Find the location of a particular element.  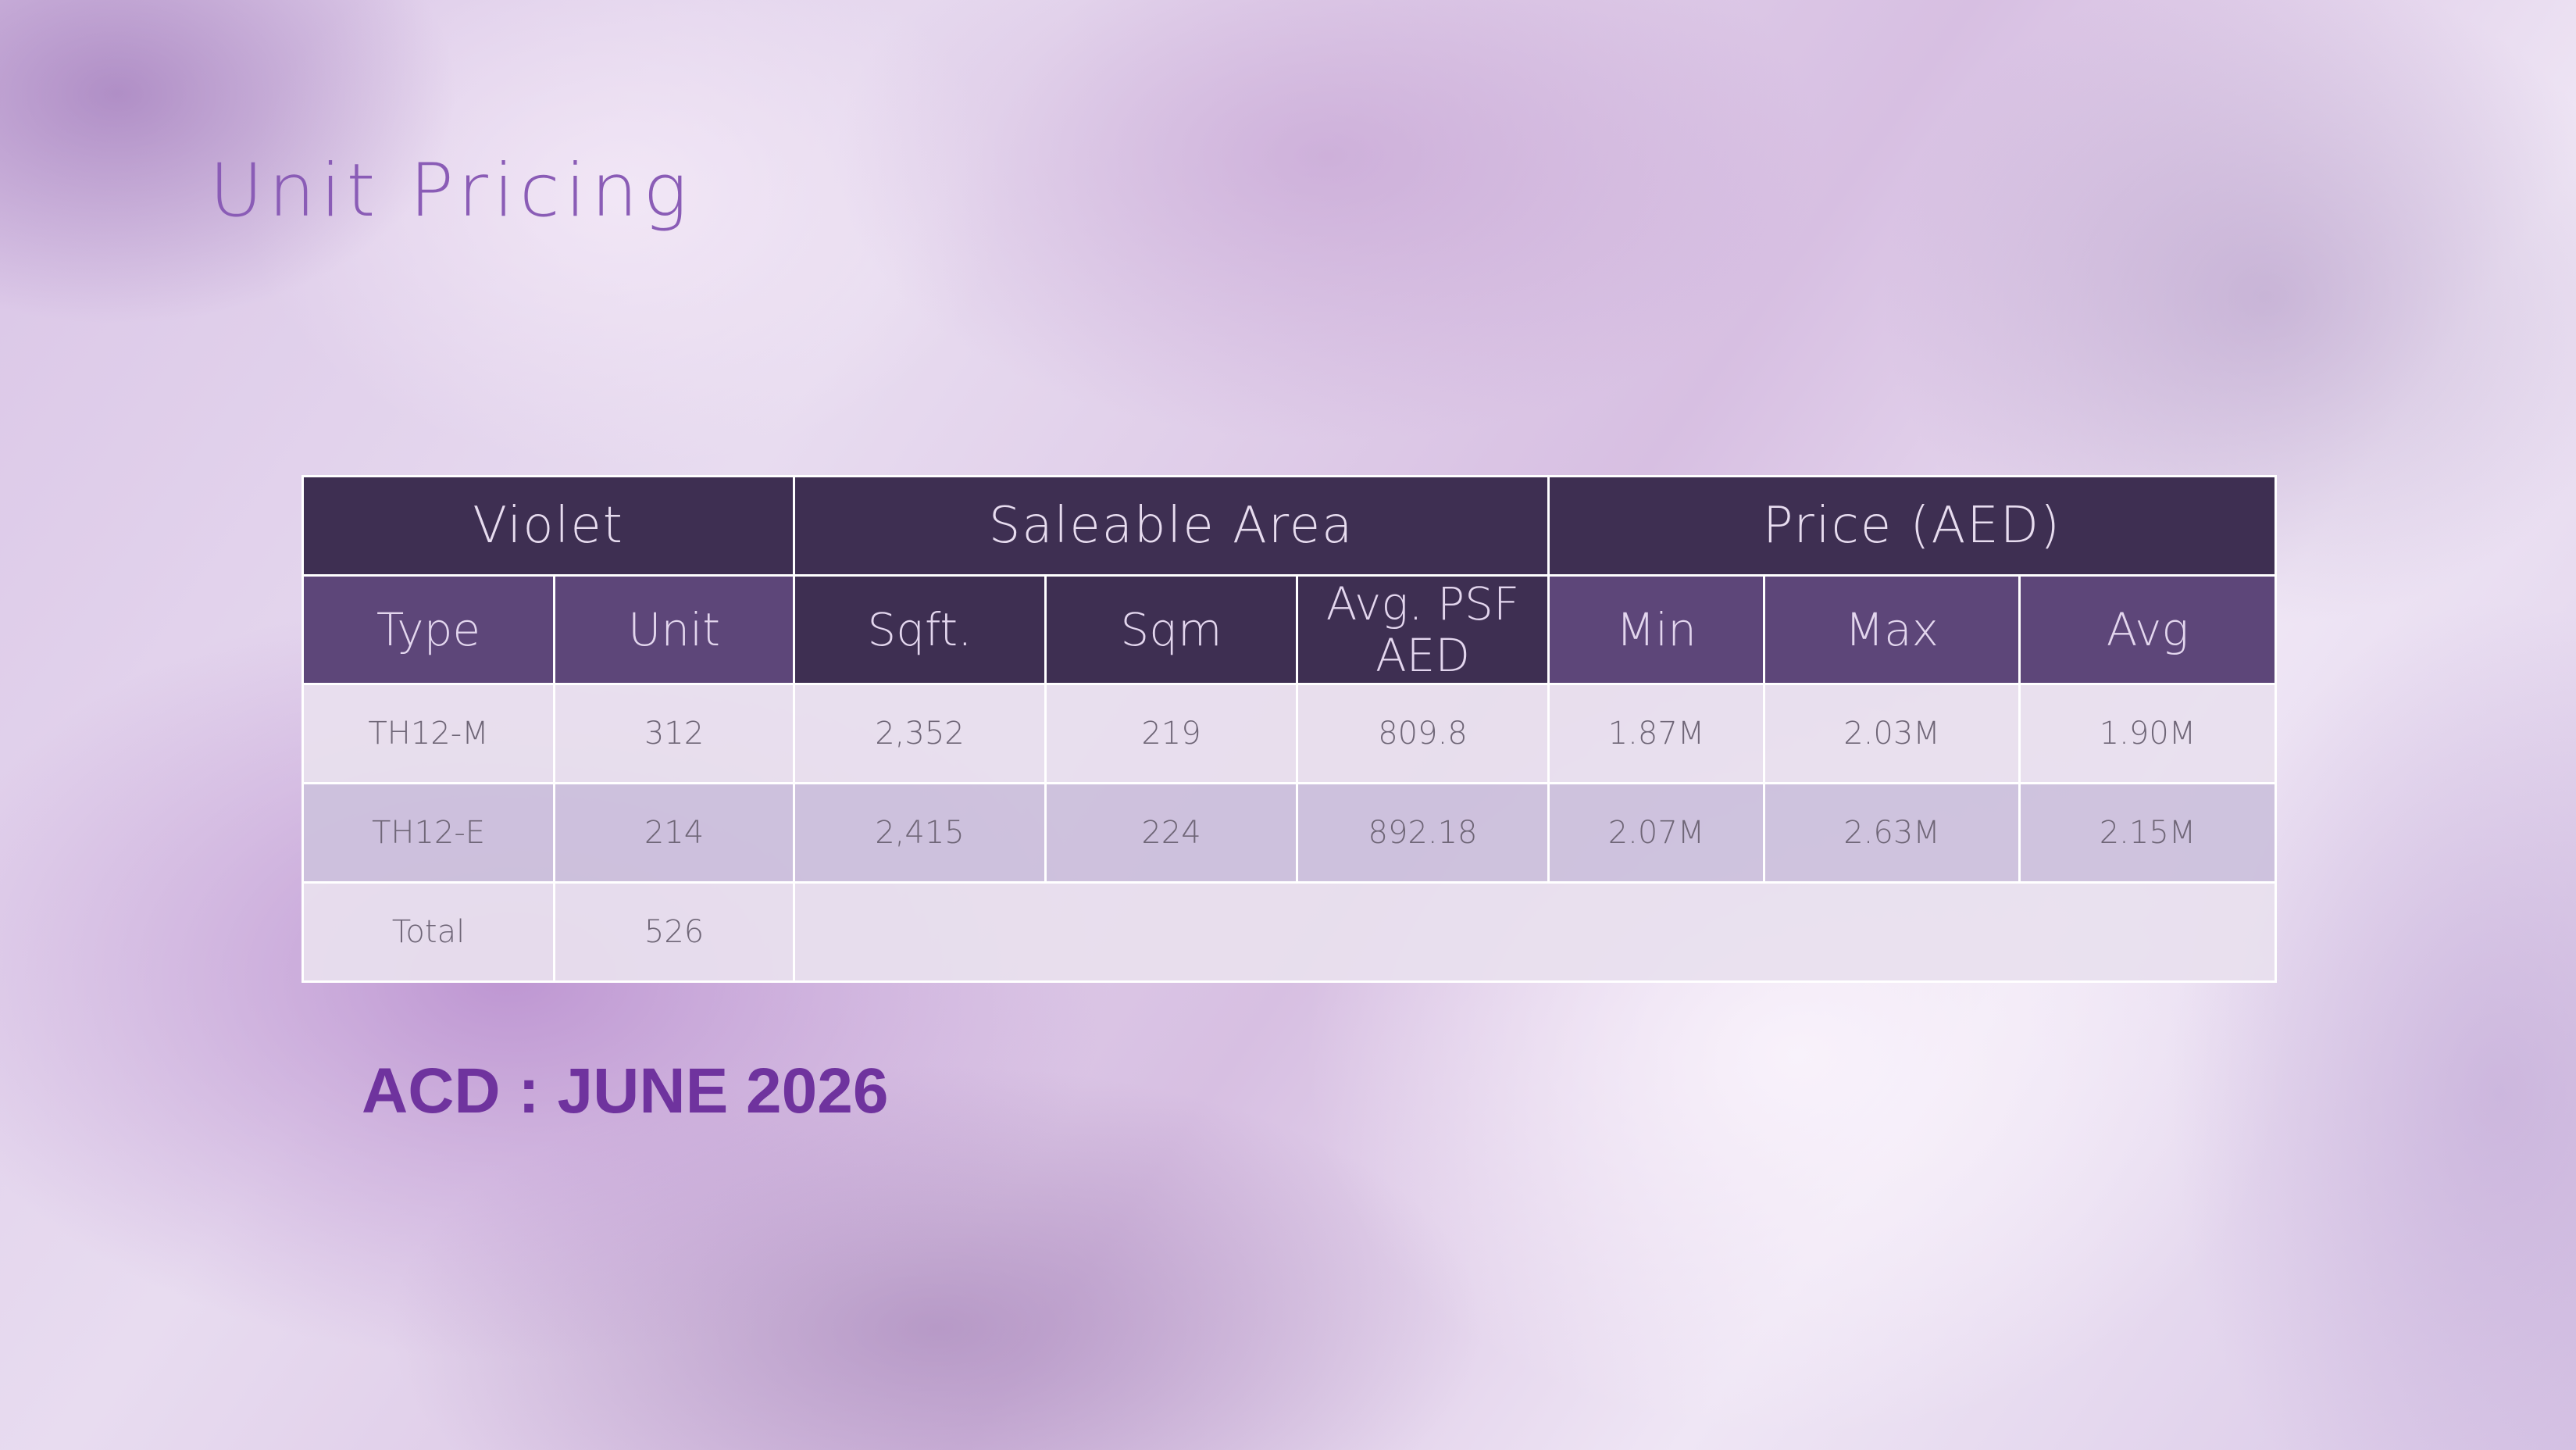

cell-max: 2.63M is located at coordinates (1892, 833).